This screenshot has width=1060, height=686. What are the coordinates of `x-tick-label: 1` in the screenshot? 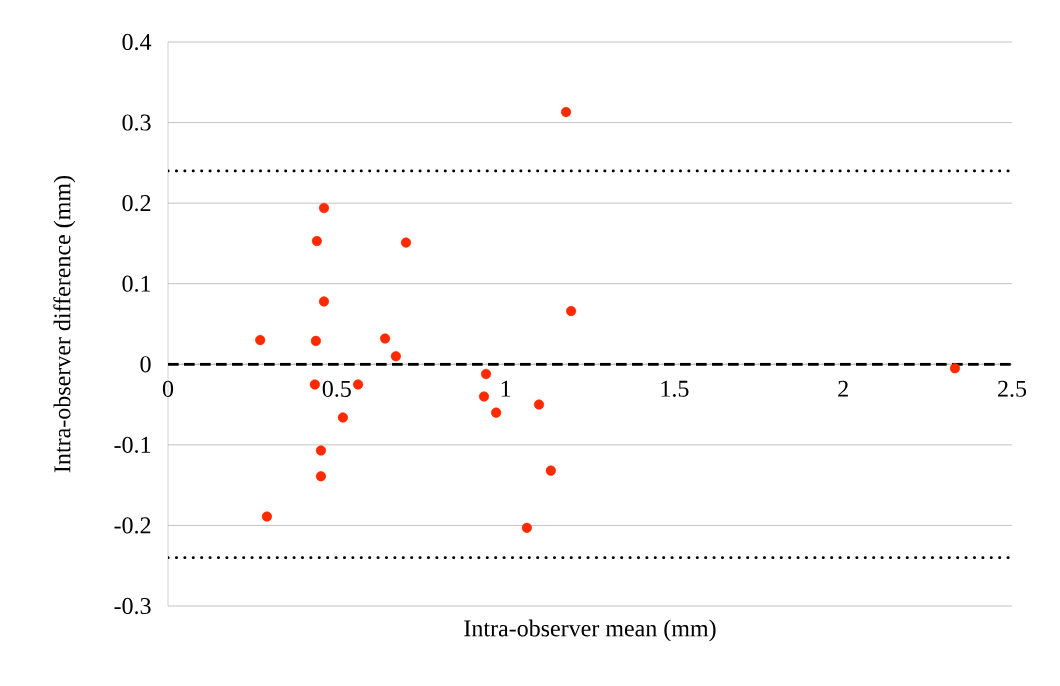 It's located at (506, 388).